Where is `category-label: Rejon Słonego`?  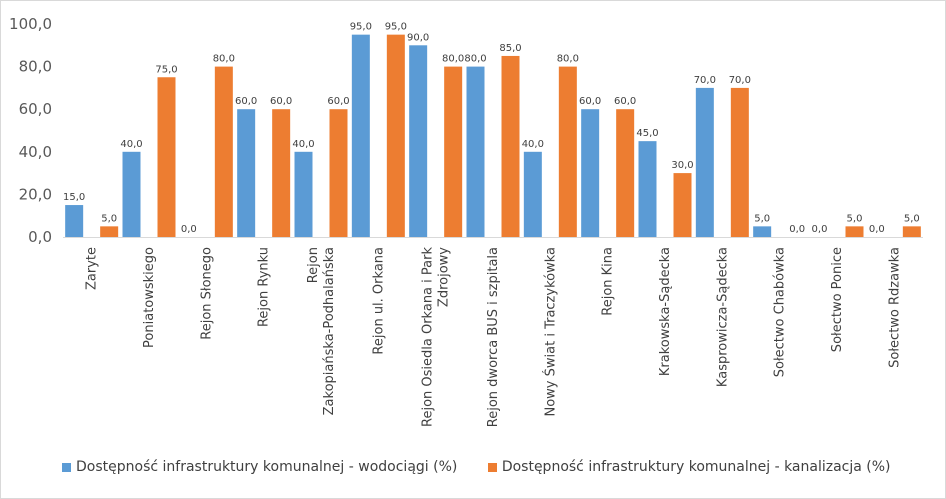 category-label: Rejon Słonego is located at coordinates (206, 293).